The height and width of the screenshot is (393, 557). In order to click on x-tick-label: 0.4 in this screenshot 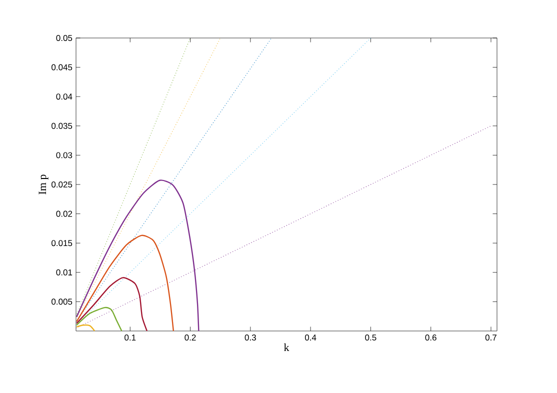, I will do `click(310, 337)`.